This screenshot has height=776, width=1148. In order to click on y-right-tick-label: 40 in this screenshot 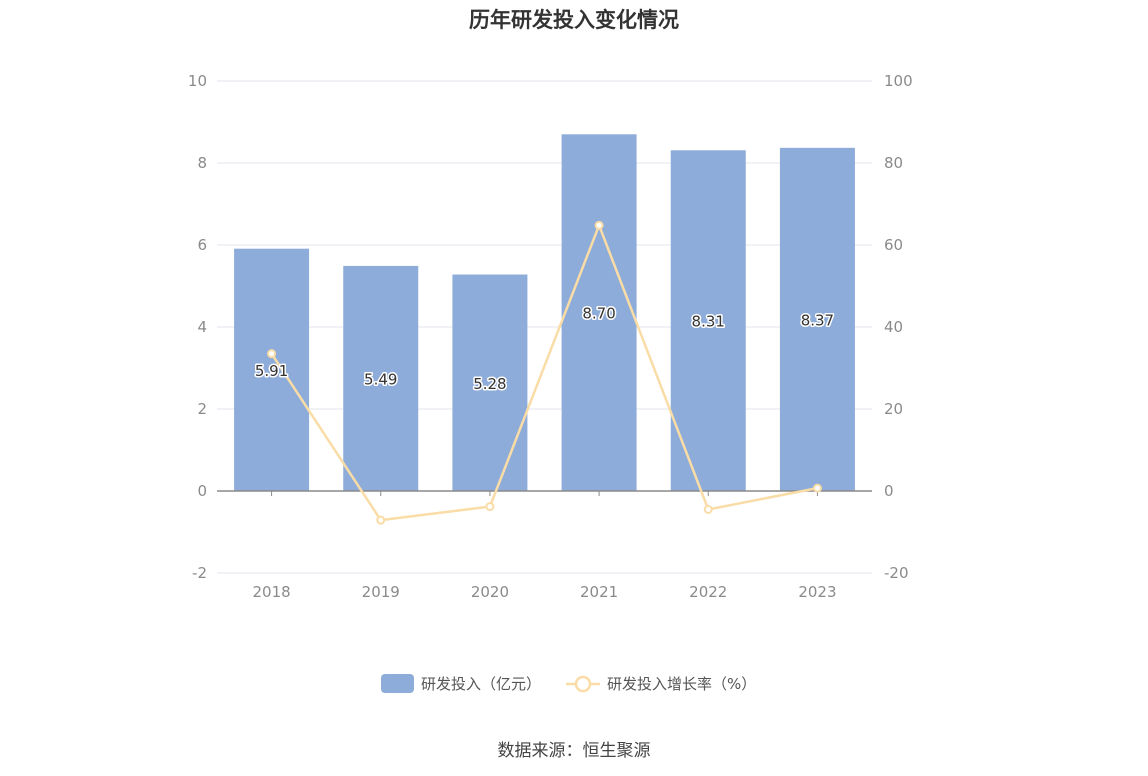, I will do `click(893, 327)`.